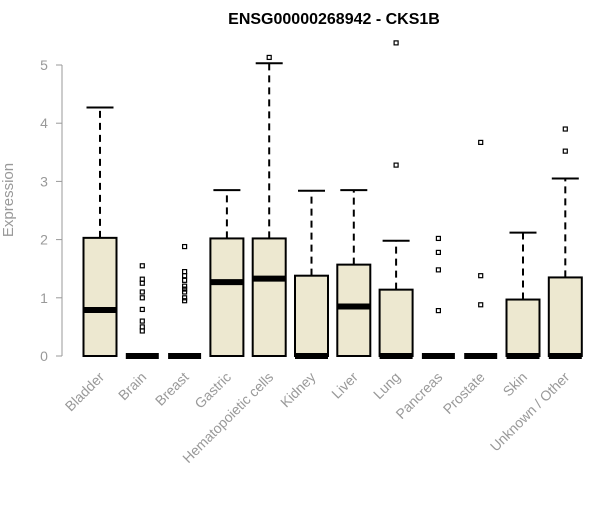  What do you see at coordinates (396, 199) in the screenshot?
I see `box-lung` at bounding box center [396, 199].